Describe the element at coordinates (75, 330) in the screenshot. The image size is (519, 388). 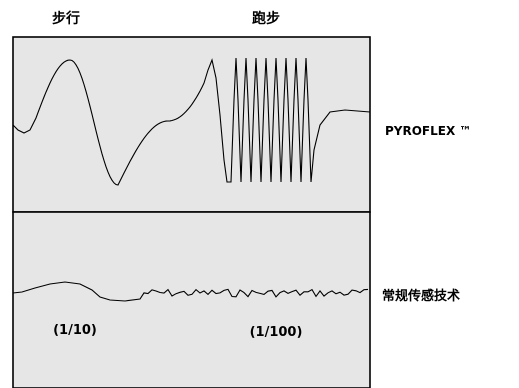
I see `walk-ratio-label: (1/10)` at that location.